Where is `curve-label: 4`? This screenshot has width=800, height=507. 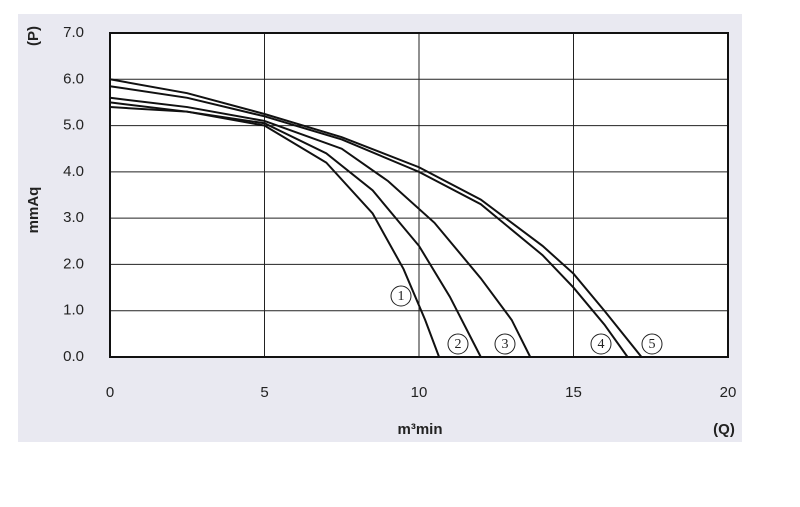
curve-label: 4 is located at coordinates (601, 344).